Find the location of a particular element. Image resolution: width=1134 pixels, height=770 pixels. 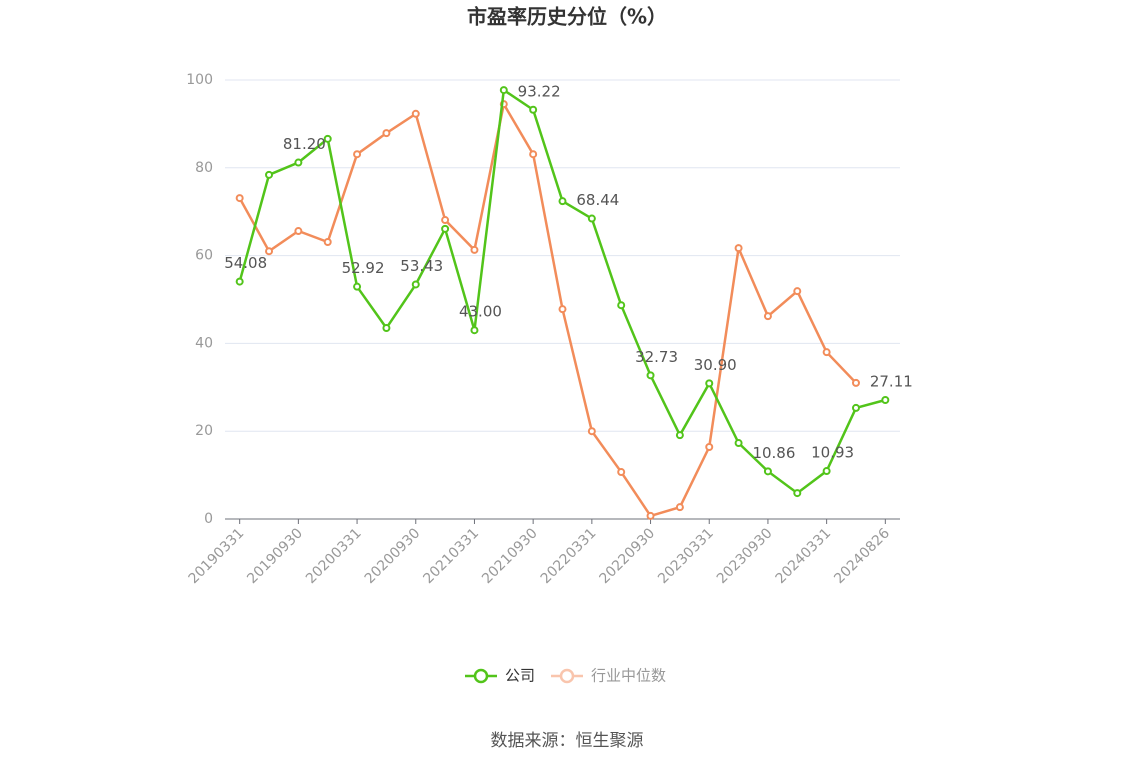

x-tick-label: 20190331 is located at coordinates (217, 556).